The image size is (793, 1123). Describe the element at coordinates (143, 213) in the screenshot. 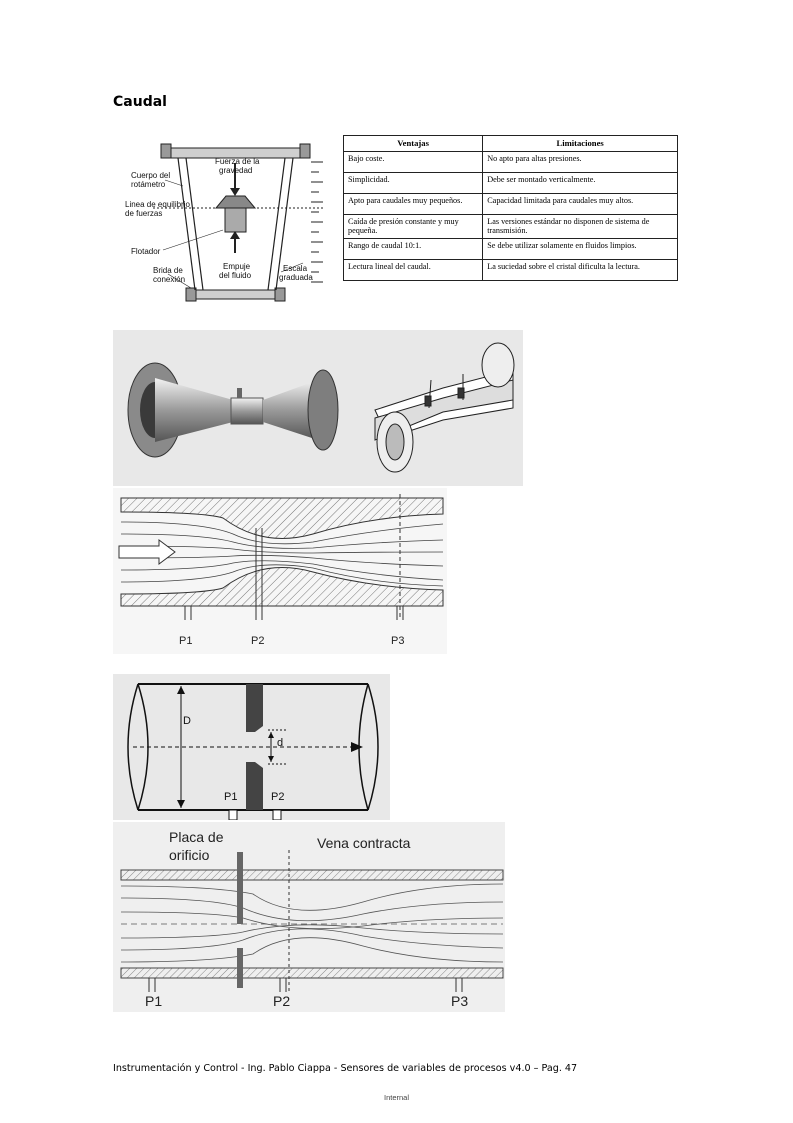

I see `label-linea2: de fuerzas` at that location.